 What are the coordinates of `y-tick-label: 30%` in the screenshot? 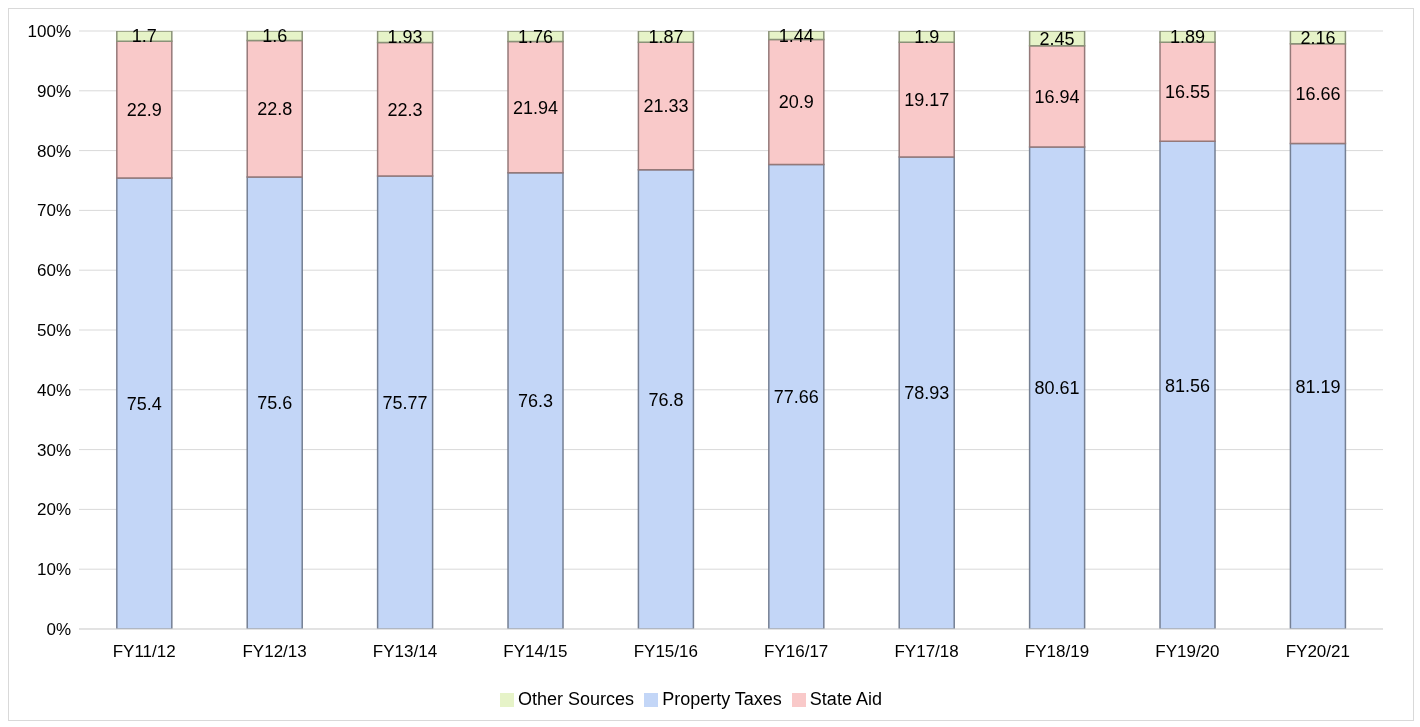 It's located at (53, 450).